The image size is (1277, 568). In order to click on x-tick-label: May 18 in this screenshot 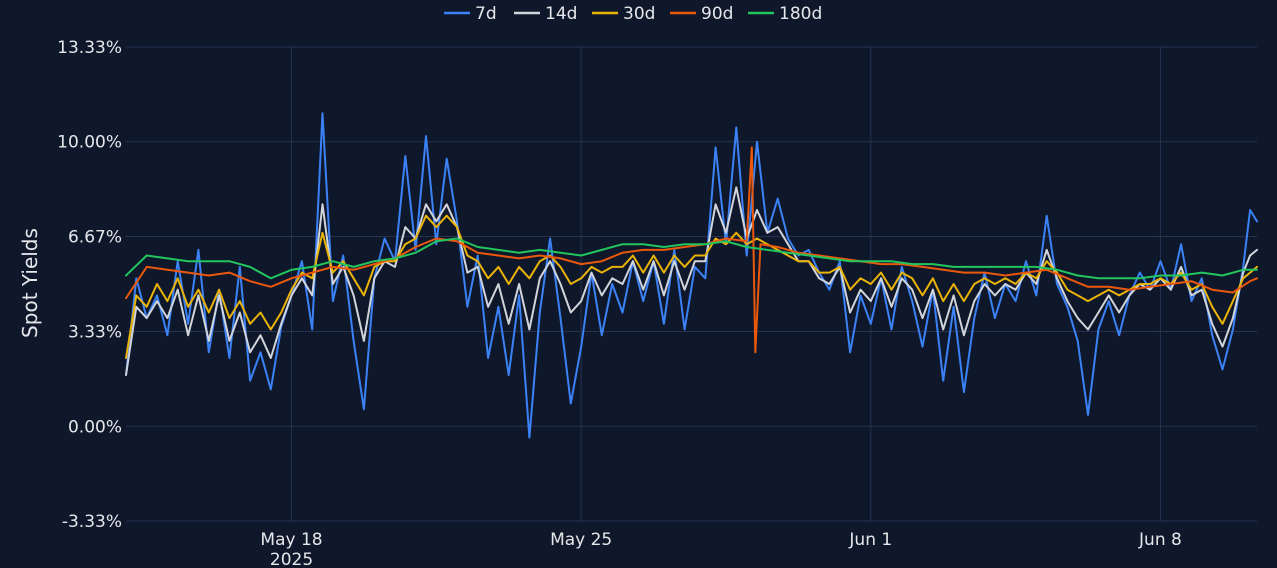, I will do `click(291, 540)`.